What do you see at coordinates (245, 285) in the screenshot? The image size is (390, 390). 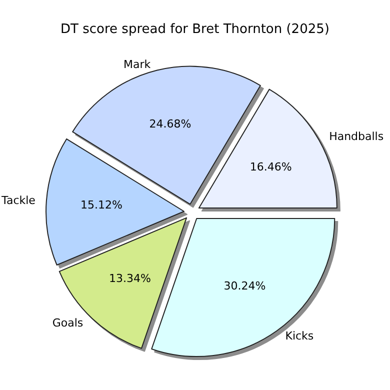 I see `data-label: 30.24%` at bounding box center [245, 285].